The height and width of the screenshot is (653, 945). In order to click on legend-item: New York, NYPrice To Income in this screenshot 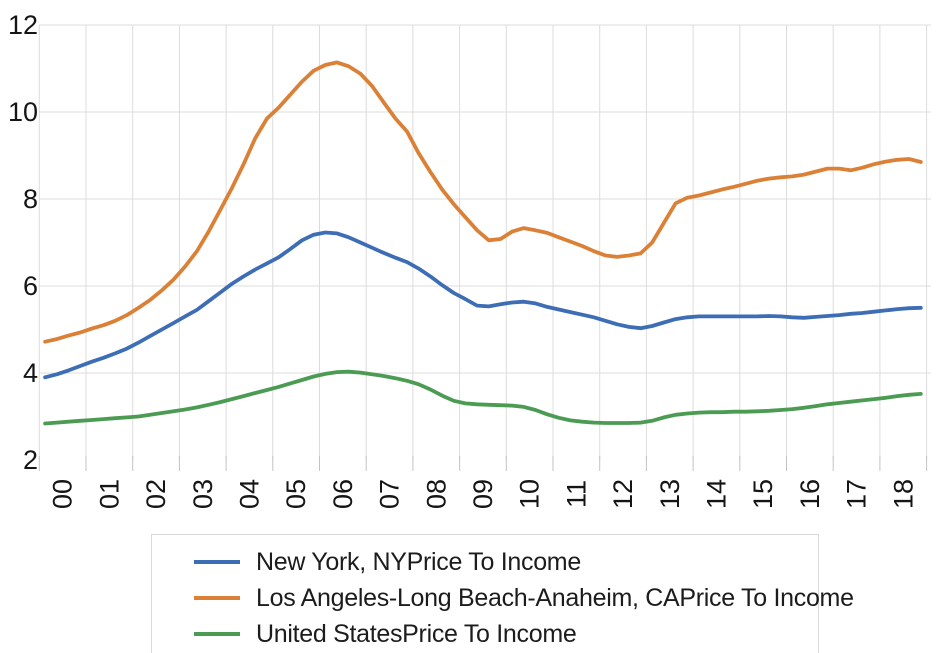, I will do `click(506, 562)`.